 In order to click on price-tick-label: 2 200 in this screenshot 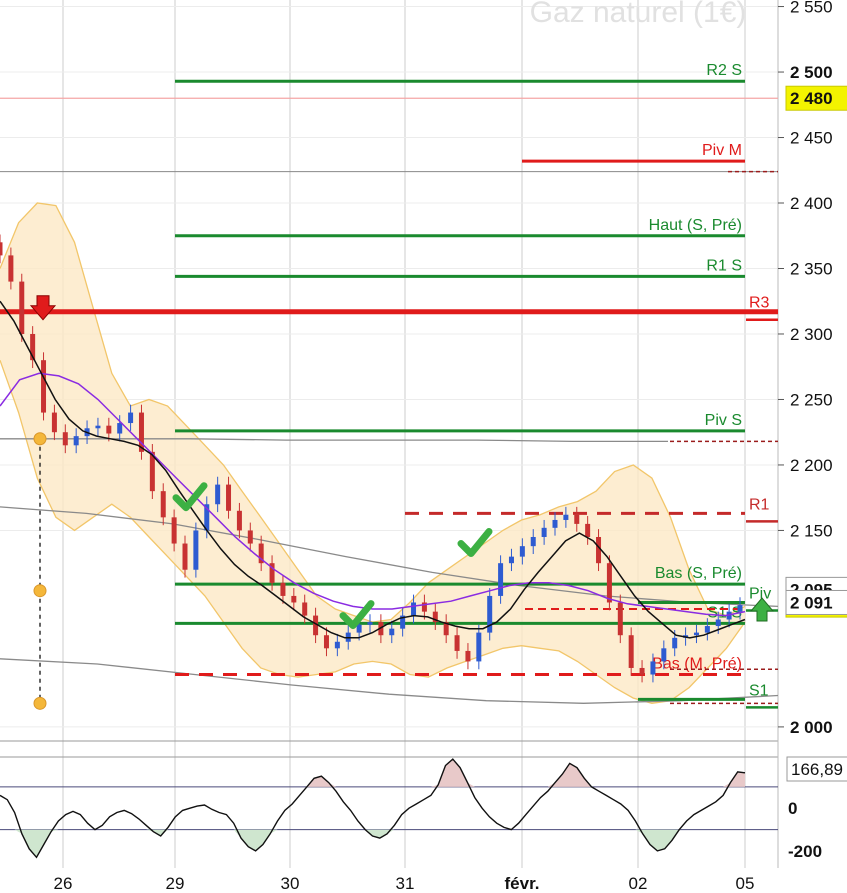, I will do `click(811, 465)`.